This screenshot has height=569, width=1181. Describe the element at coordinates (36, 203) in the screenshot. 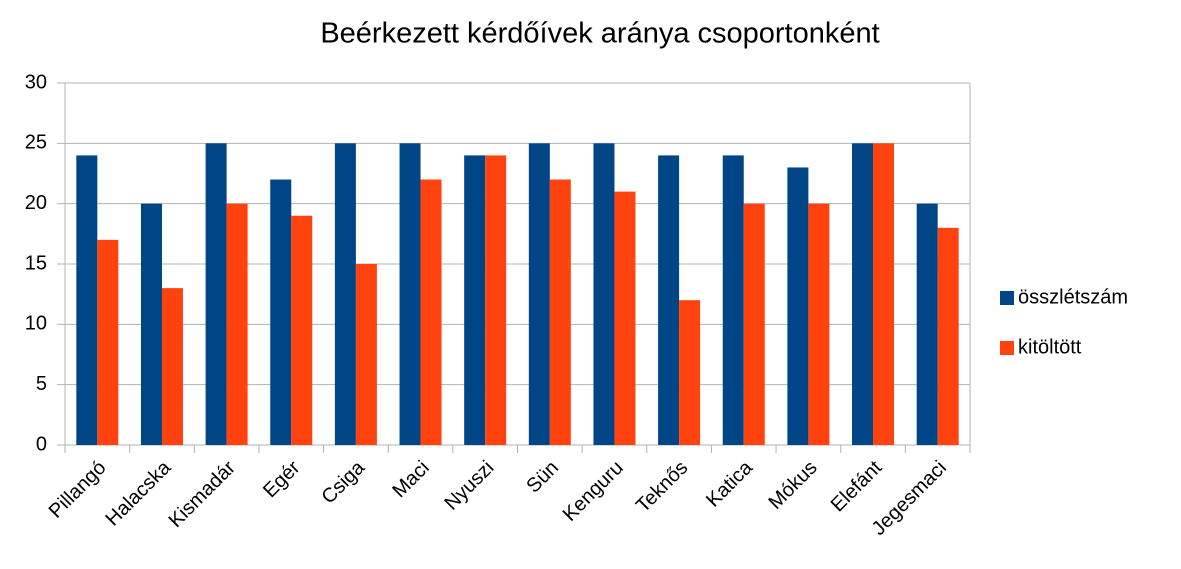

I see `y-tick-label: 20` at that location.